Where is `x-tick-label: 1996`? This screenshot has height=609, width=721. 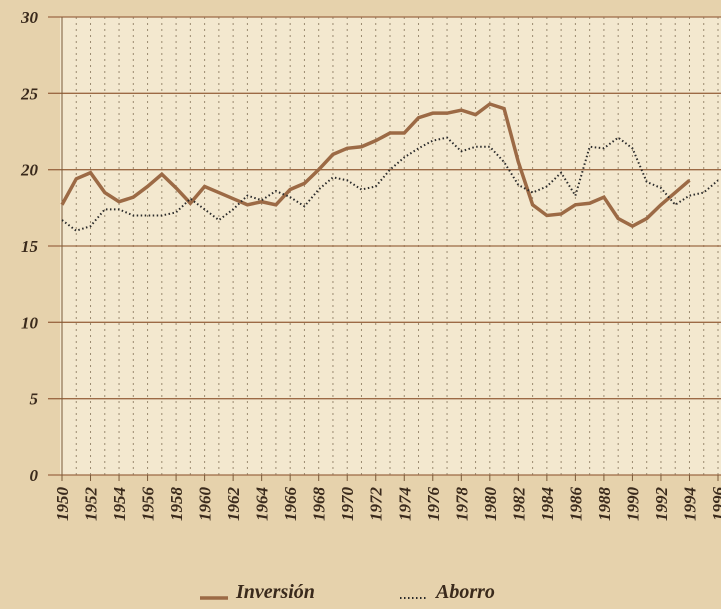 x-tick-label: 1996 is located at coordinates (715, 504).